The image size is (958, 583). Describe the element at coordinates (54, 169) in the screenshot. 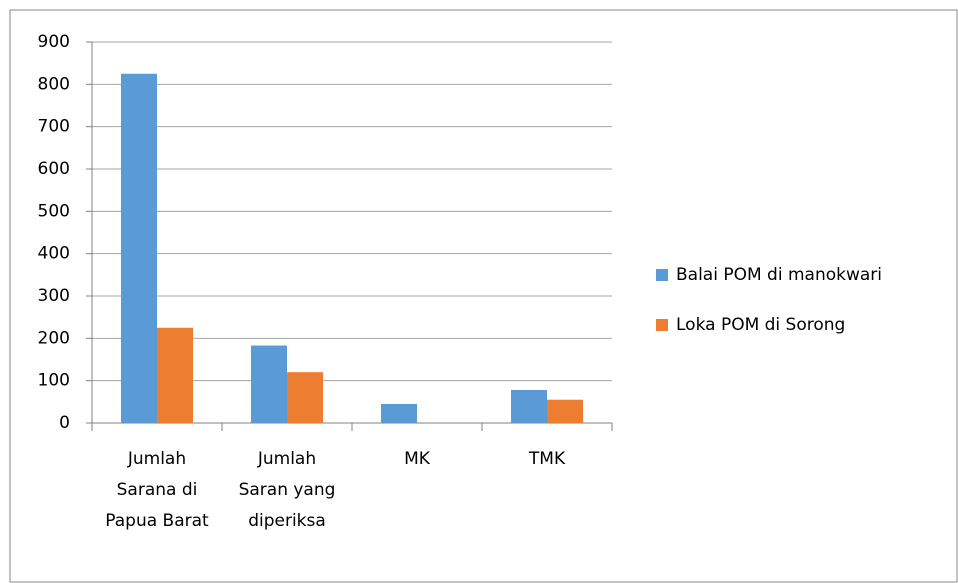

I see `y-tick-label: 600` at that location.